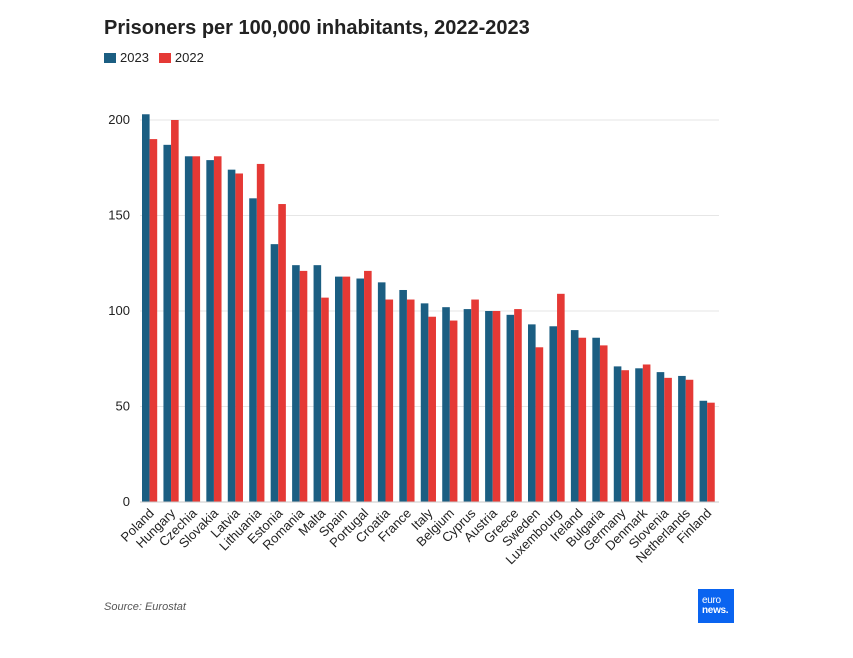 The image size is (853, 658). I want to click on legend-label-2023: 2023, so click(134, 57).